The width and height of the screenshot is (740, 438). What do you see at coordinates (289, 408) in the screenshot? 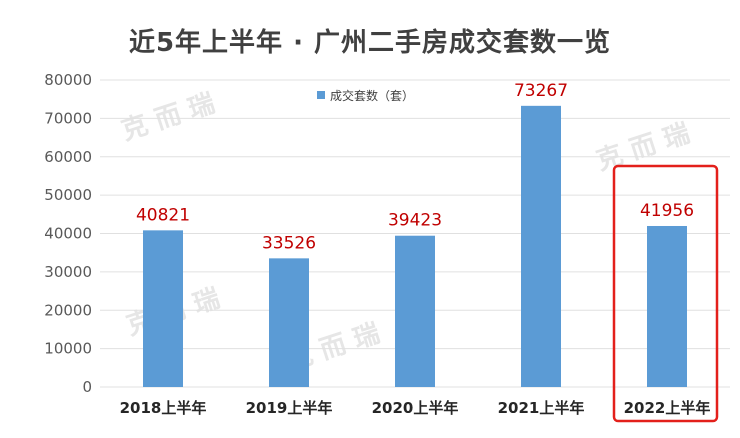
I see `x-category-label: 2019上半年` at bounding box center [289, 408].